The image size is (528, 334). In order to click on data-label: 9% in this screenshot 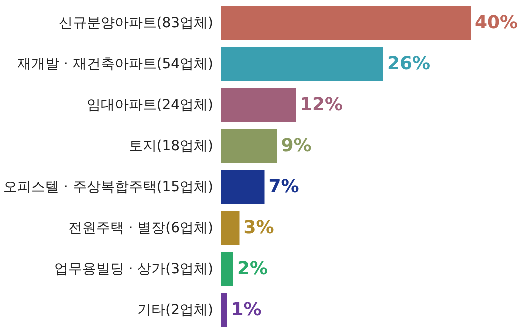, I will do `click(296, 145)`.